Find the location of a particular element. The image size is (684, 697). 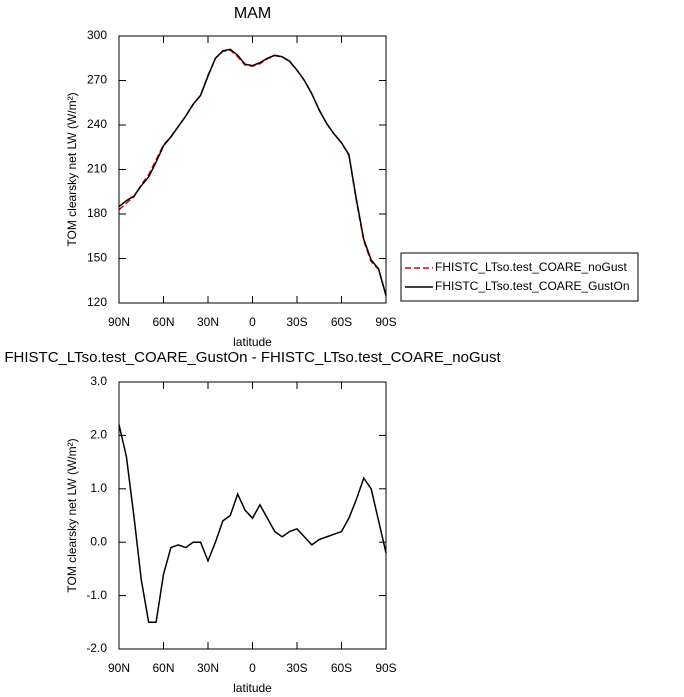

y-tick-label: 1.0 is located at coordinates (98, 488).